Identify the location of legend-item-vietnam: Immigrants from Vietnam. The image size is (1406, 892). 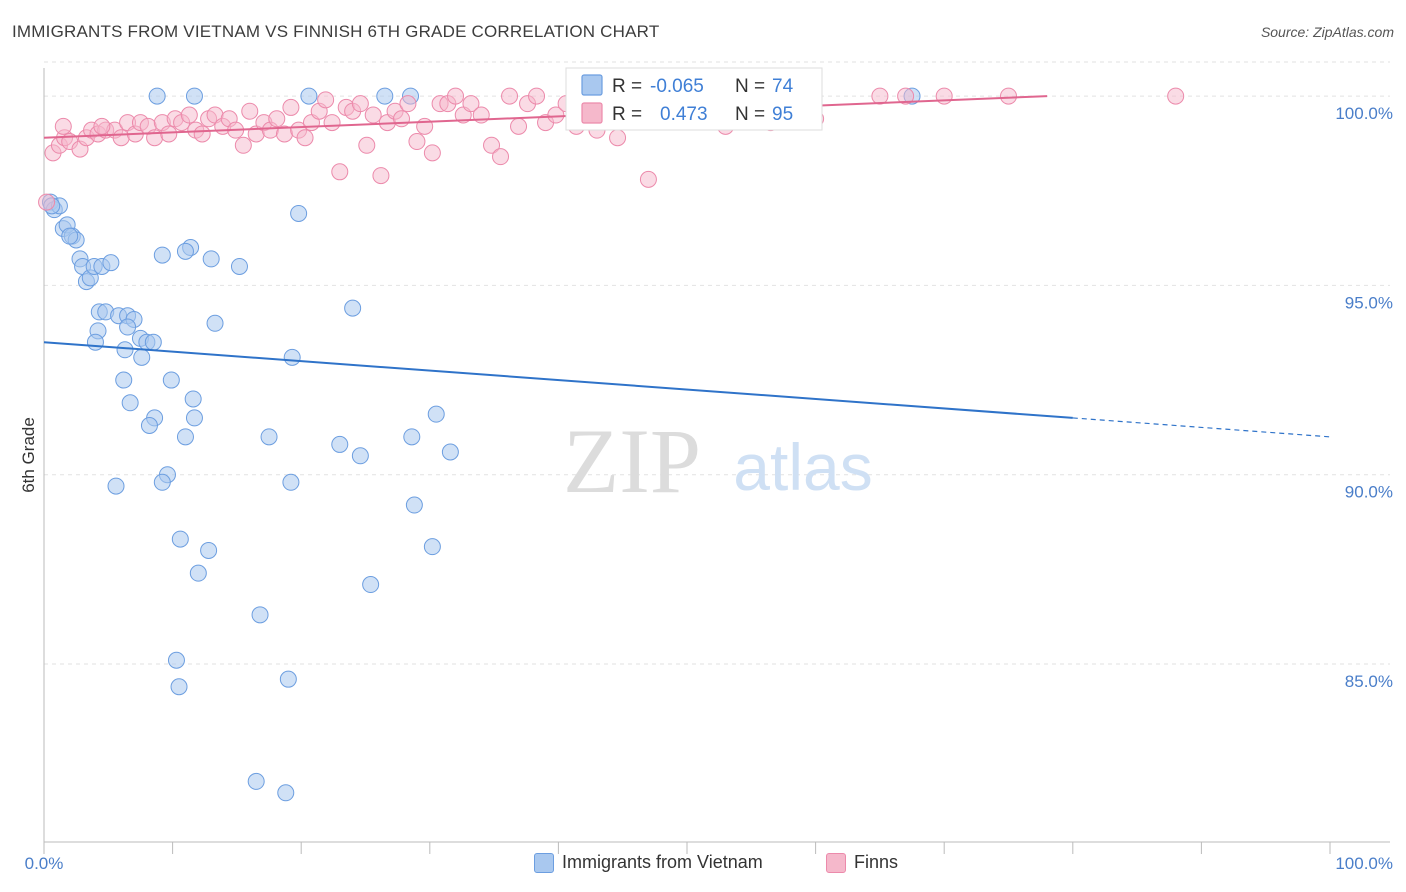
(648, 862).